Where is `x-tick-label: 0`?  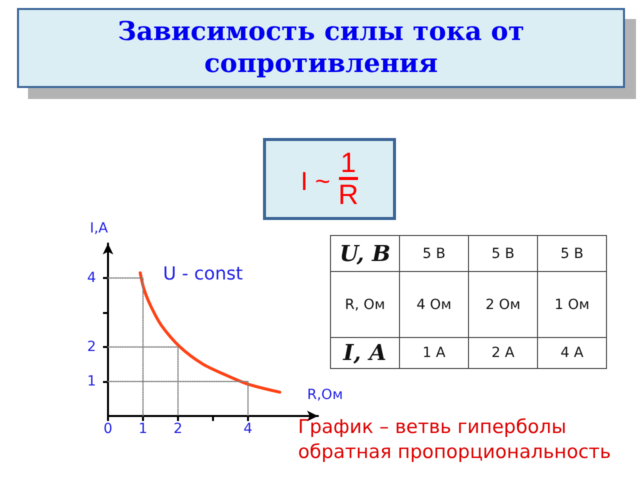
x-tick-label: 0 is located at coordinates (108, 429).